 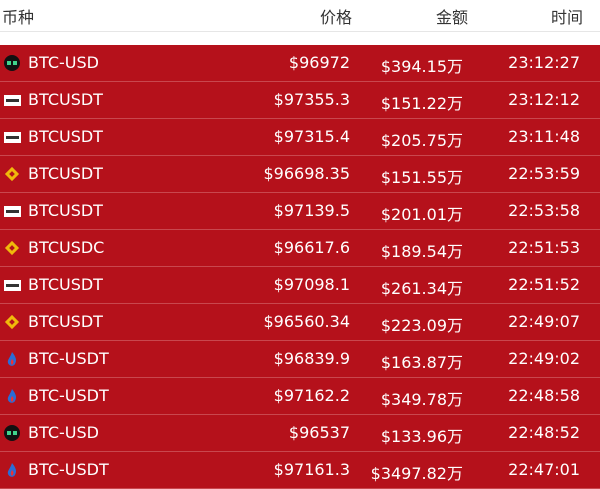 What do you see at coordinates (306, 173) in the screenshot?
I see `table-cell: $96698.35` at bounding box center [306, 173].